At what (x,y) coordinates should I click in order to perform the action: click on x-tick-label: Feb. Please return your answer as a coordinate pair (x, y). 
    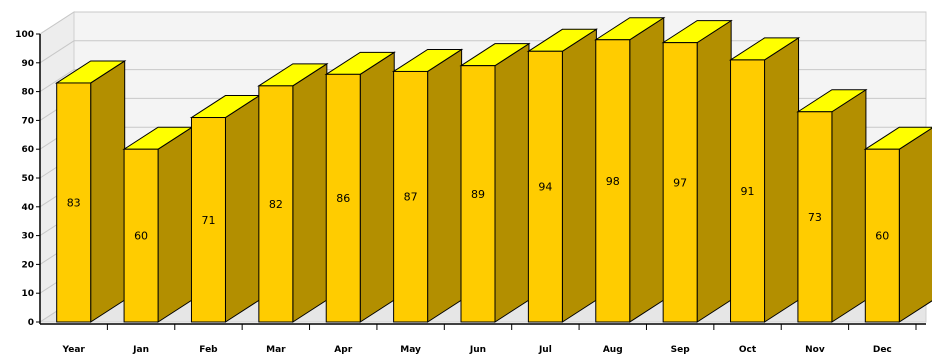
    Looking at the image, I should click on (208, 350).